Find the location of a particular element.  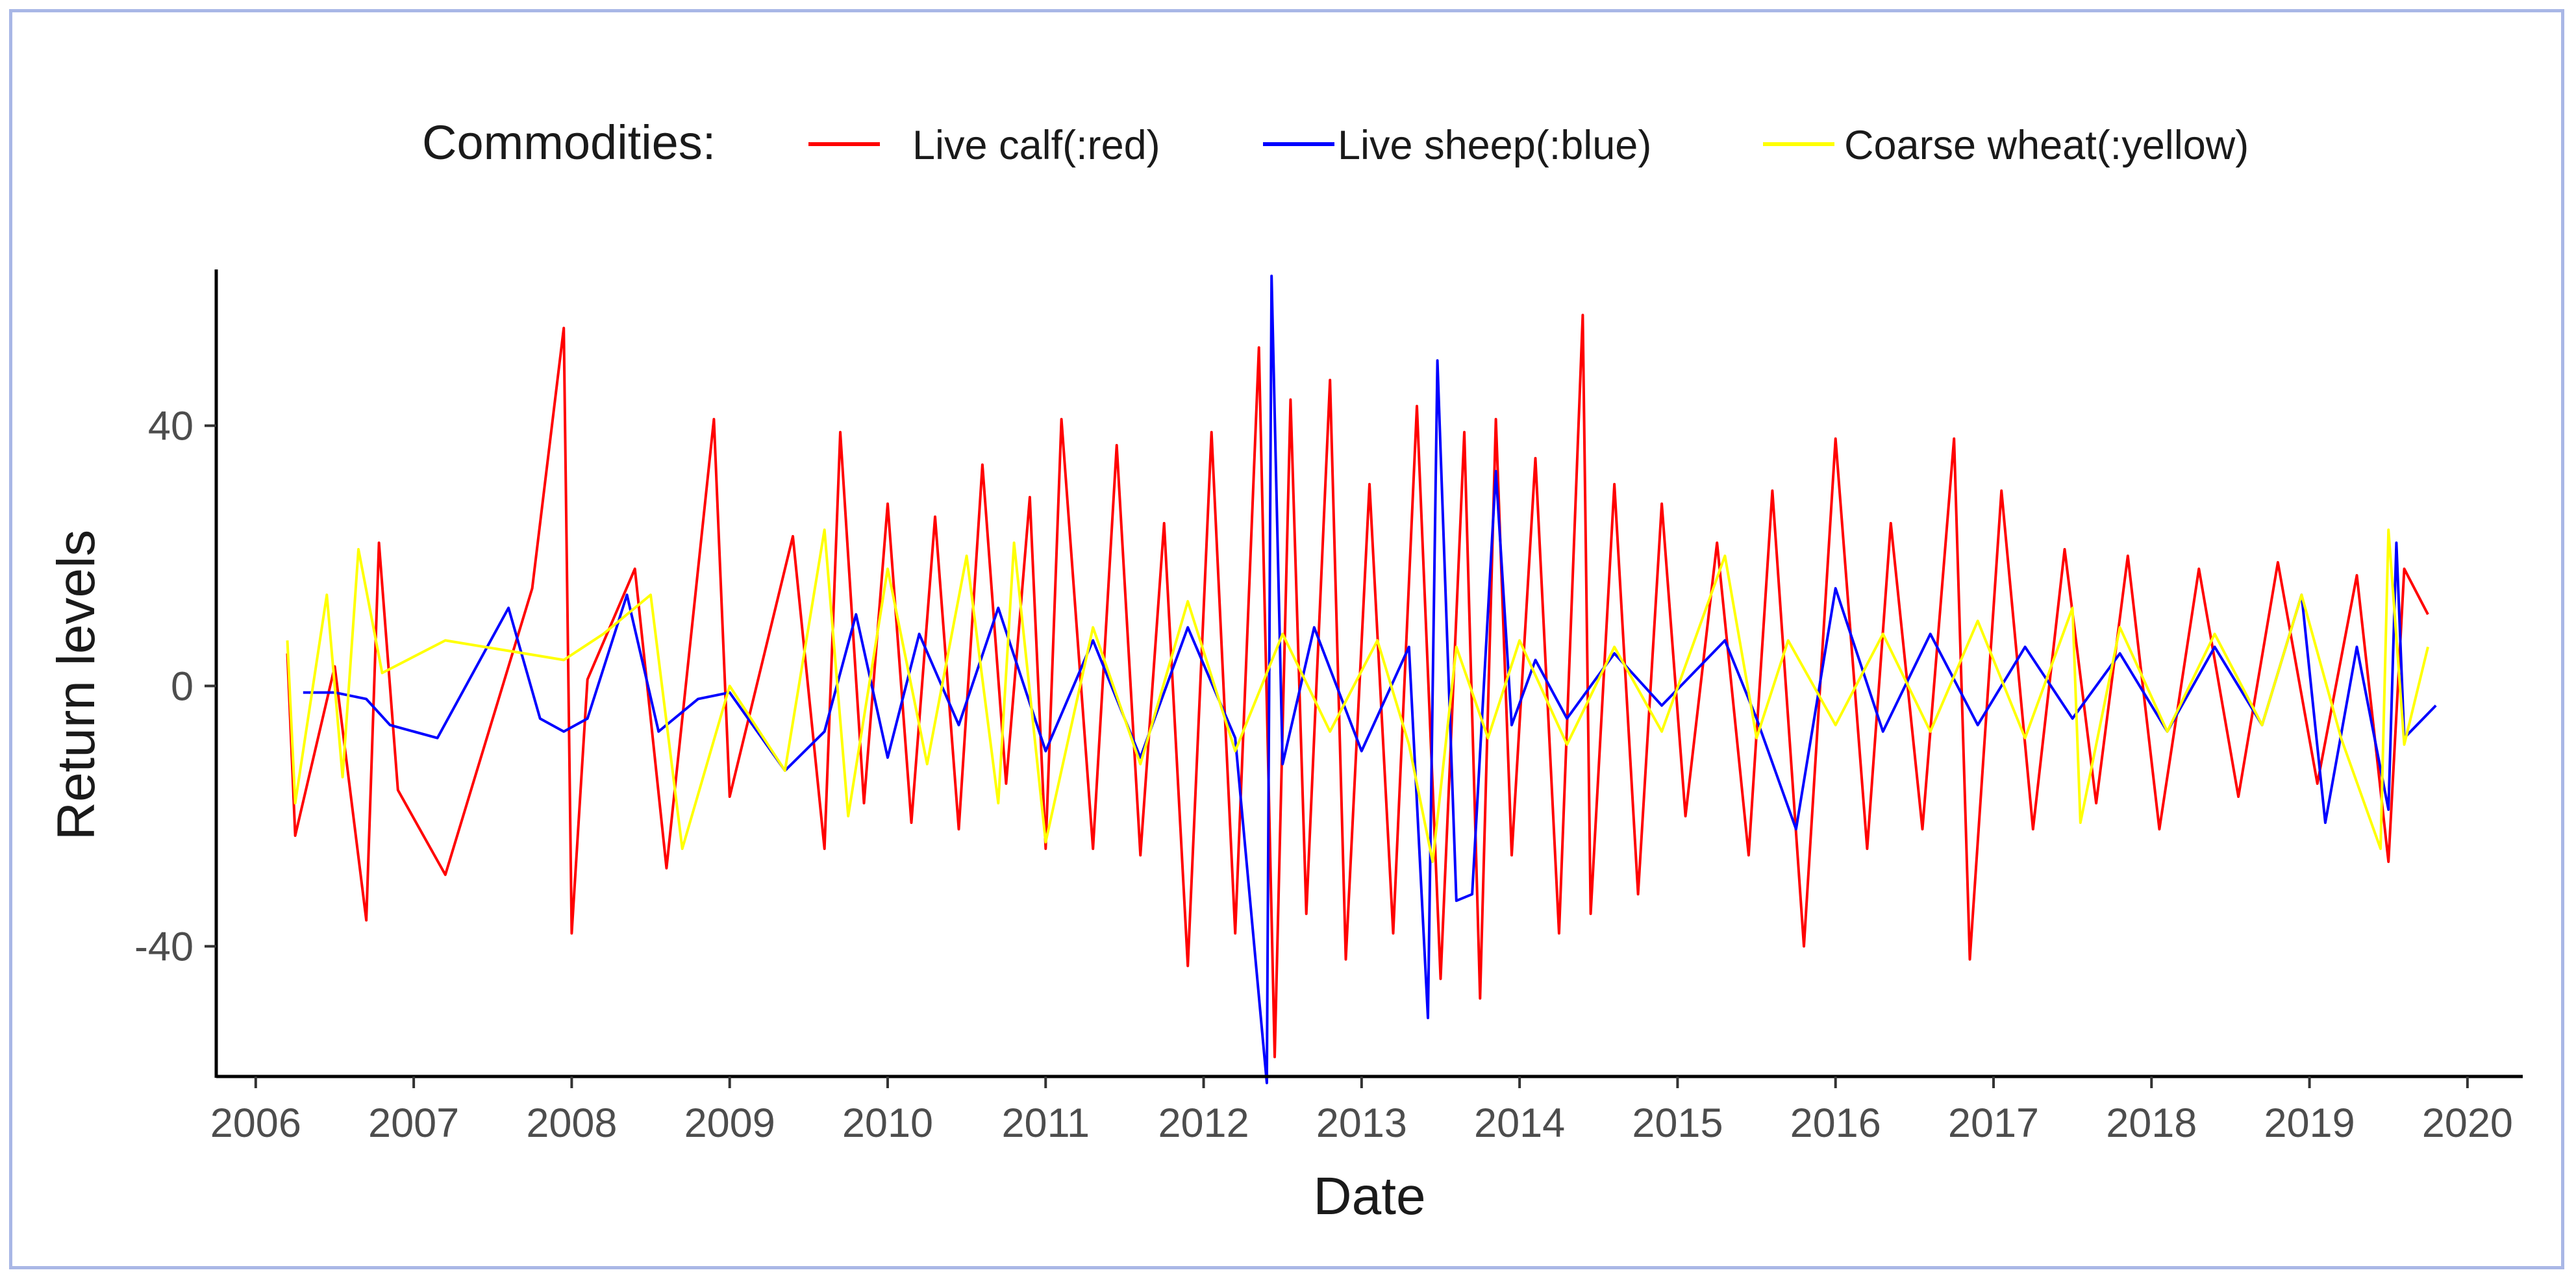

y-tick-label-0: 0 is located at coordinates (182, 687).